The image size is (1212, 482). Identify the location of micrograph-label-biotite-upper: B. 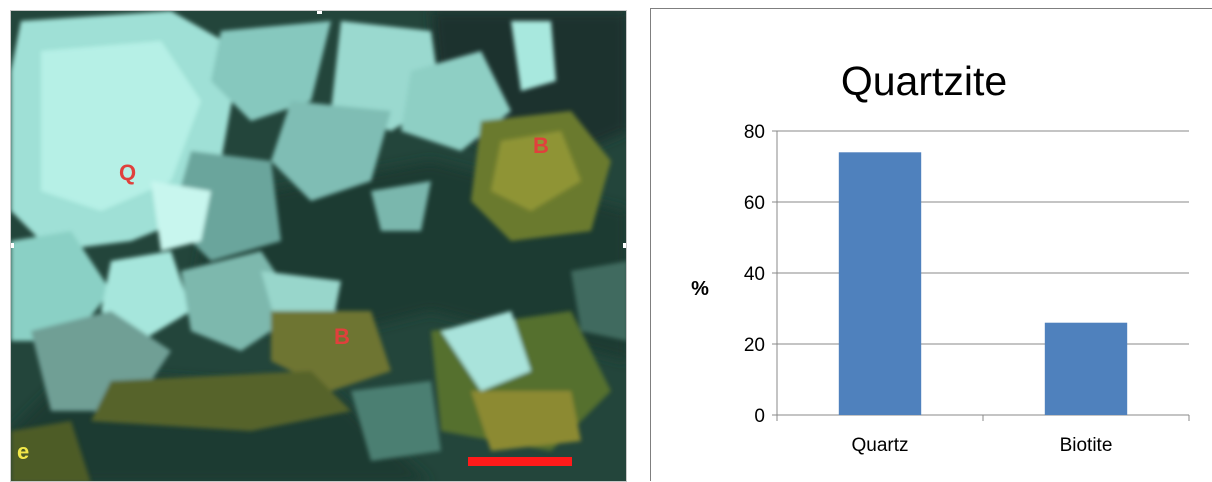
(541, 145).